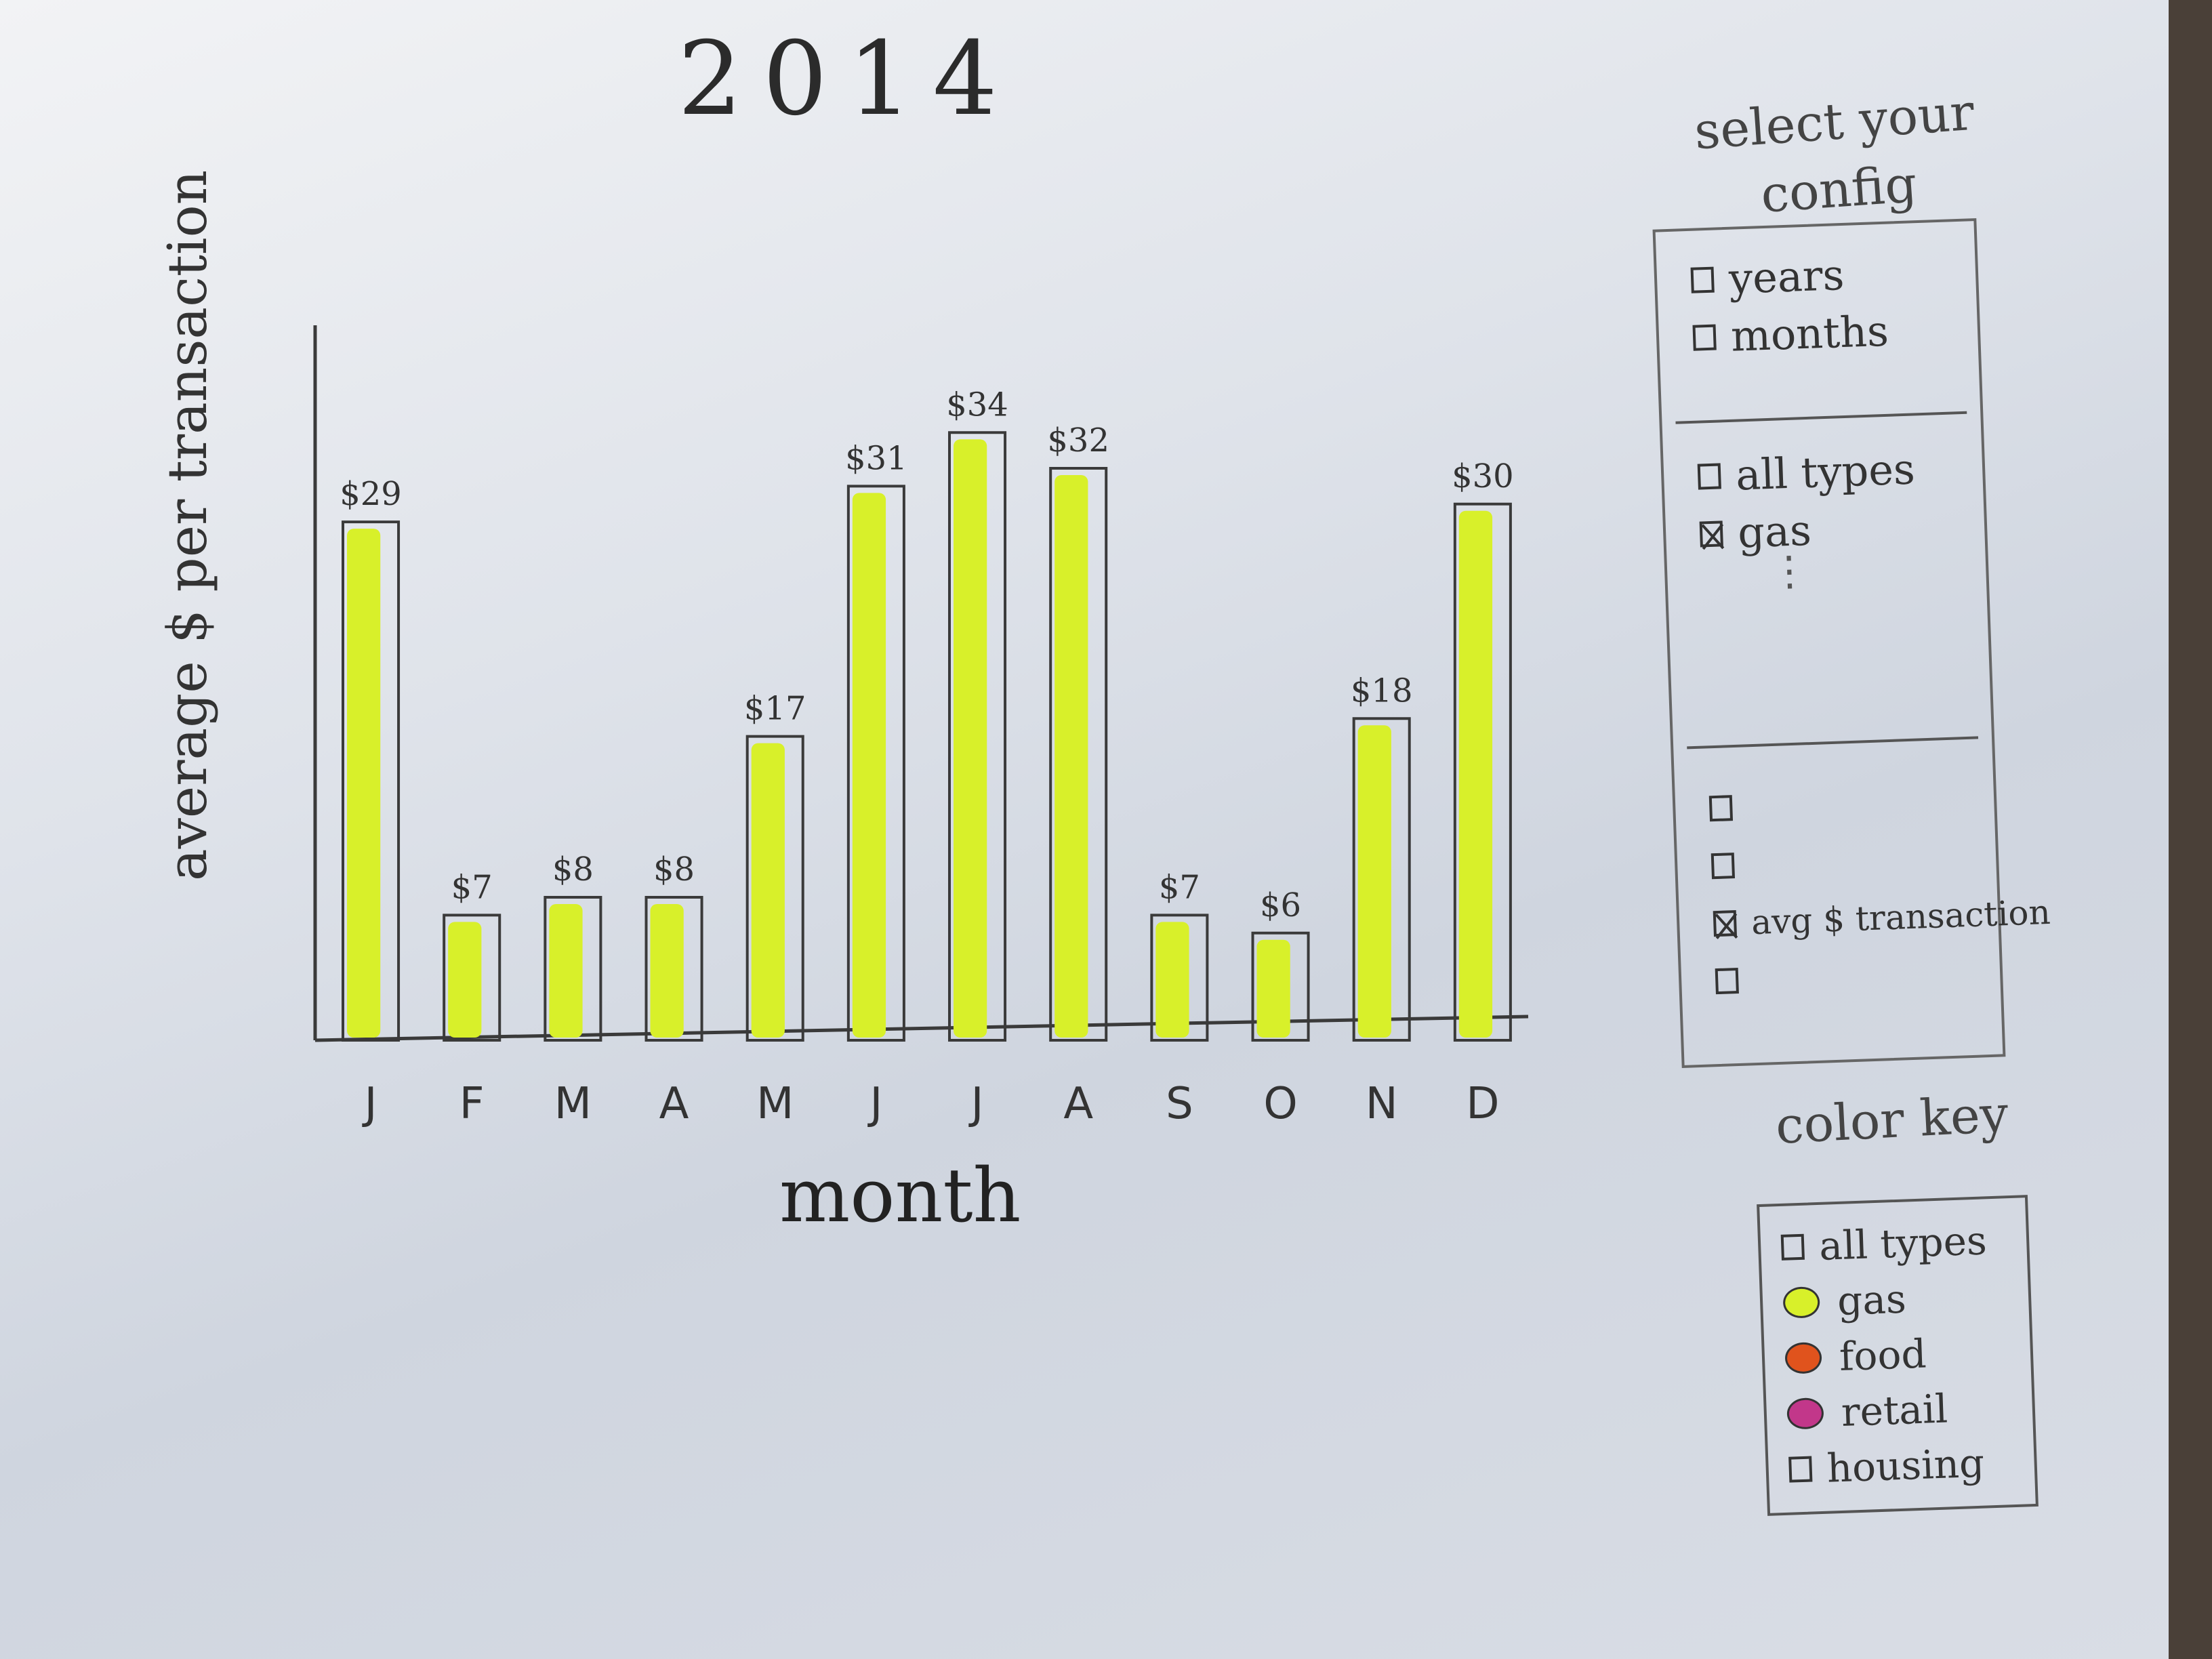 Image resolution: width=2212 pixels, height=1659 pixels. I want to click on type-options: all types gas ⋮, so click(1825, 517).